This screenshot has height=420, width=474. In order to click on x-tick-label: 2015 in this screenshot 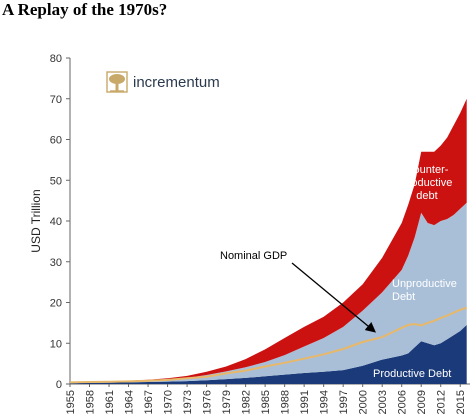, I will do `click(461, 402)`.